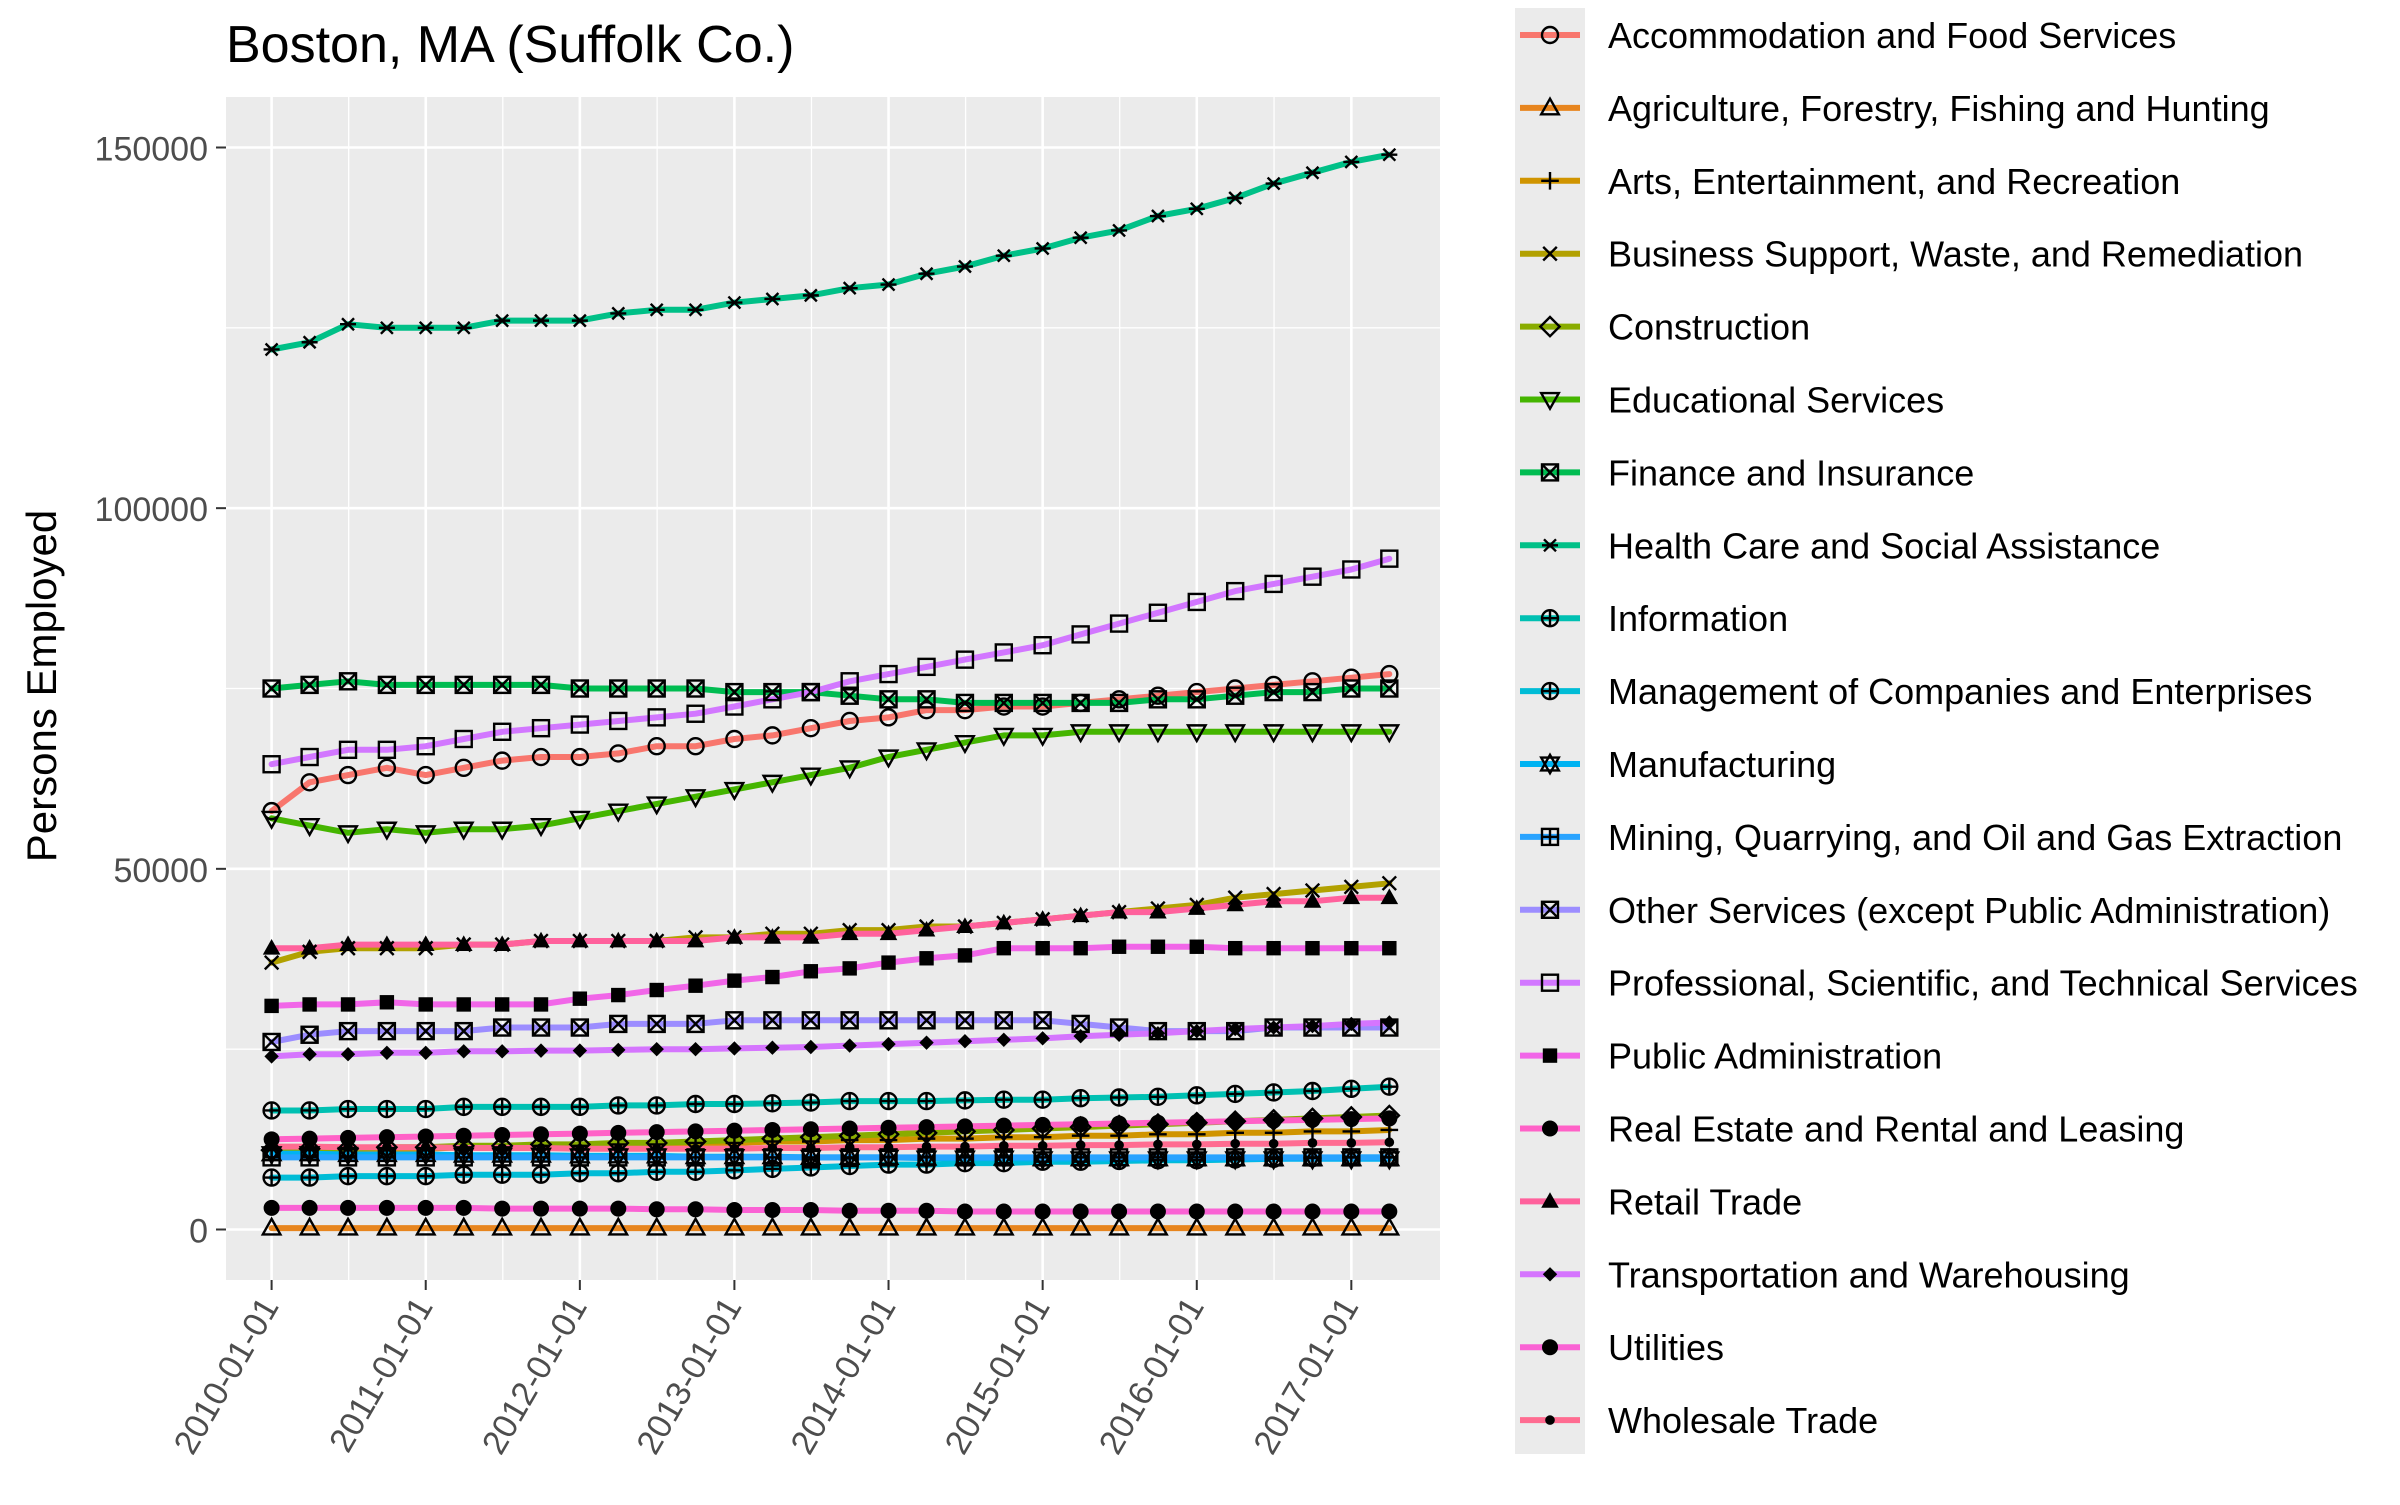 The image size is (2400, 1505). What do you see at coordinates (1955, 254) in the screenshot?
I see `legend-label: Business Support, Waste, and Remediation` at bounding box center [1955, 254].